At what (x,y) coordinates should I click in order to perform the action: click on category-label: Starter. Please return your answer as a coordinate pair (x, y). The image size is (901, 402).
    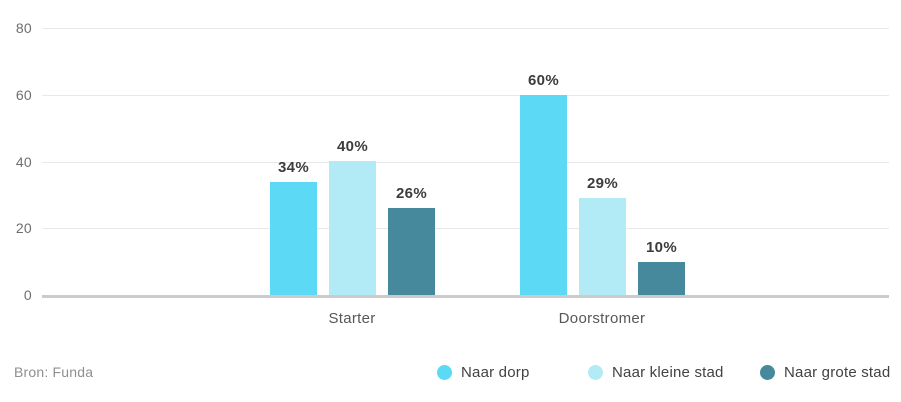
    Looking at the image, I should click on (352, 318).